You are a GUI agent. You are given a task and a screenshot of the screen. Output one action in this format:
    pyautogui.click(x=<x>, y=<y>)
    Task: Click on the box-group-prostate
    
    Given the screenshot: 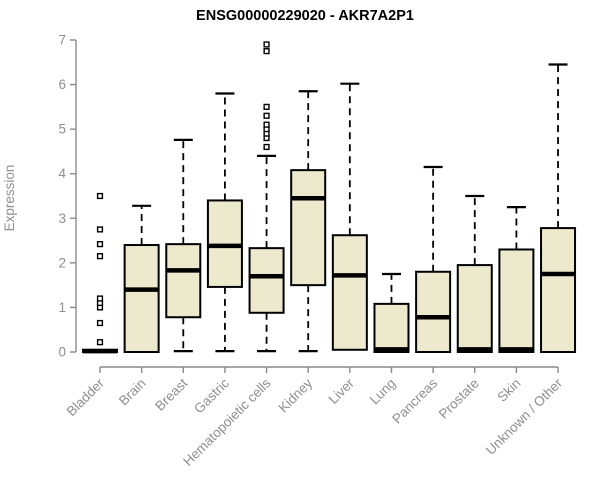 What is the action you would take?
    pyautogui.click(x=474, y=274)
    